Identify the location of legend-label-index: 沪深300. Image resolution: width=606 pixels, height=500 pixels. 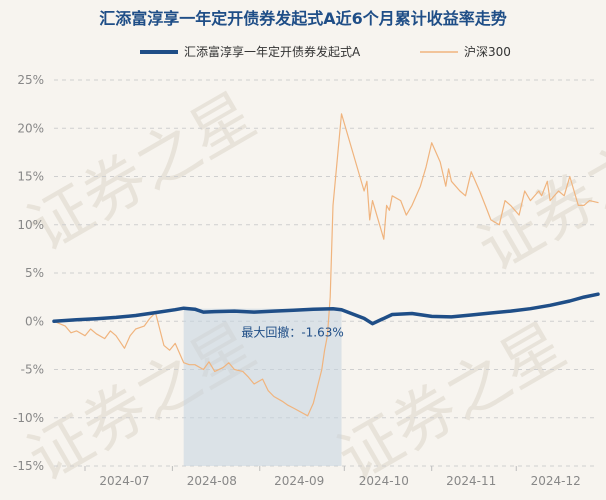
(487, 52).